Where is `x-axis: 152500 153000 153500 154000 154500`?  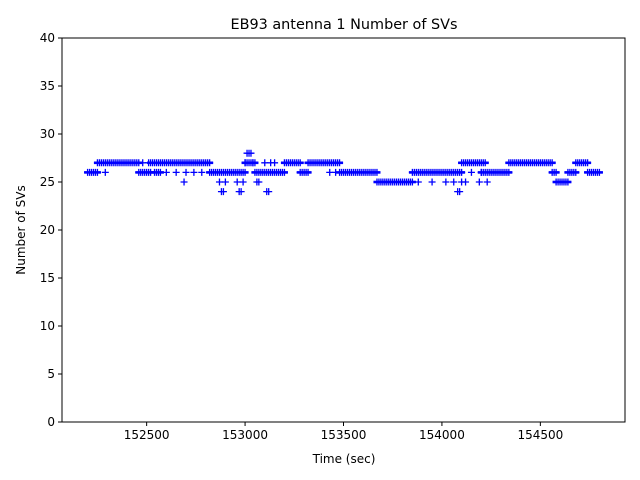 x-axis: 152500 153000 153500 154000 154500 is located at coordinates (343, 432).